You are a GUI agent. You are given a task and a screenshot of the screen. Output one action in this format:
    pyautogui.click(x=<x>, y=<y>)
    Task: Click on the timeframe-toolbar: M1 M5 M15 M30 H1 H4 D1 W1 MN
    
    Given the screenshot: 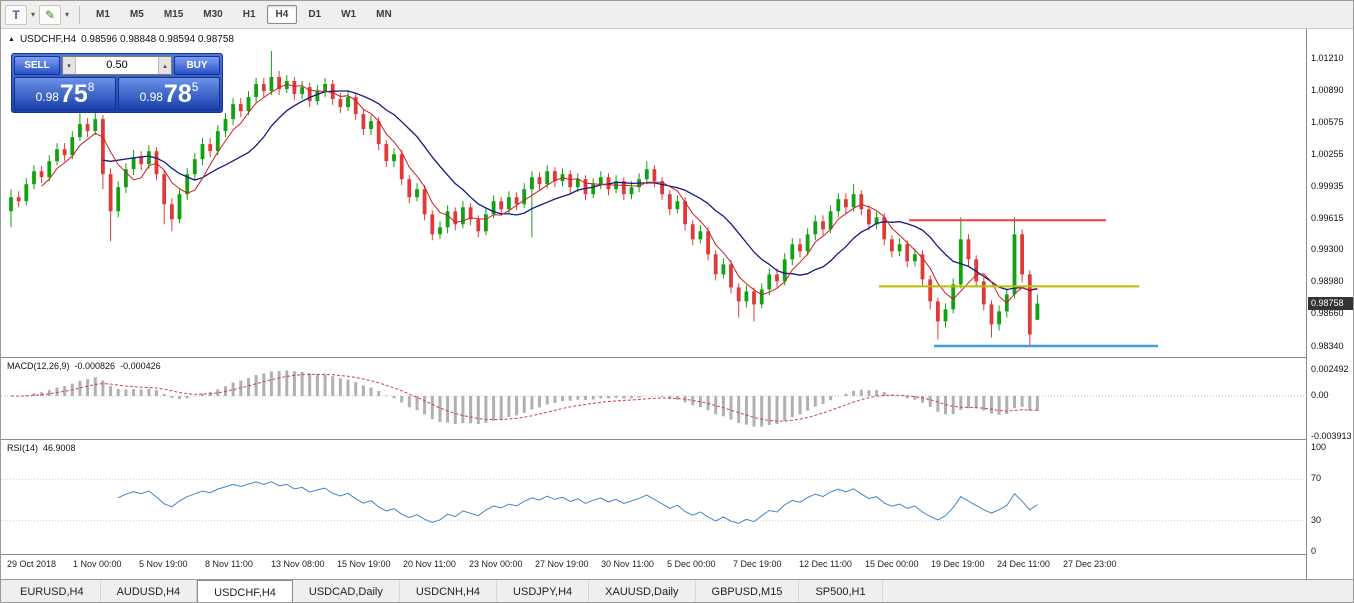 What is the action you would take?
    pyautogui.click(x=244, y=14)
    